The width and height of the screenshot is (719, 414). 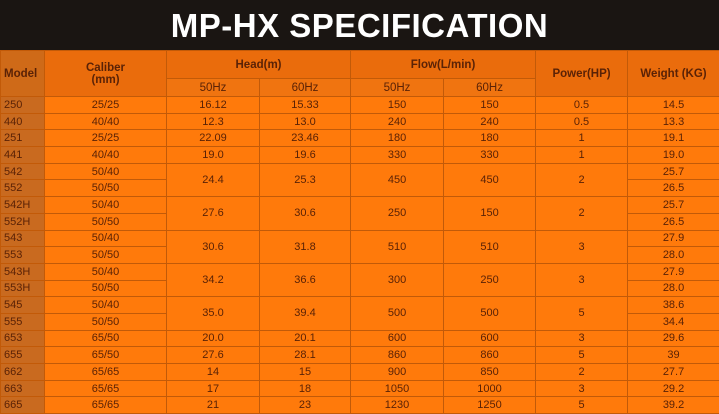 I want to click on header-model: Model, so click(x=23, y=74).